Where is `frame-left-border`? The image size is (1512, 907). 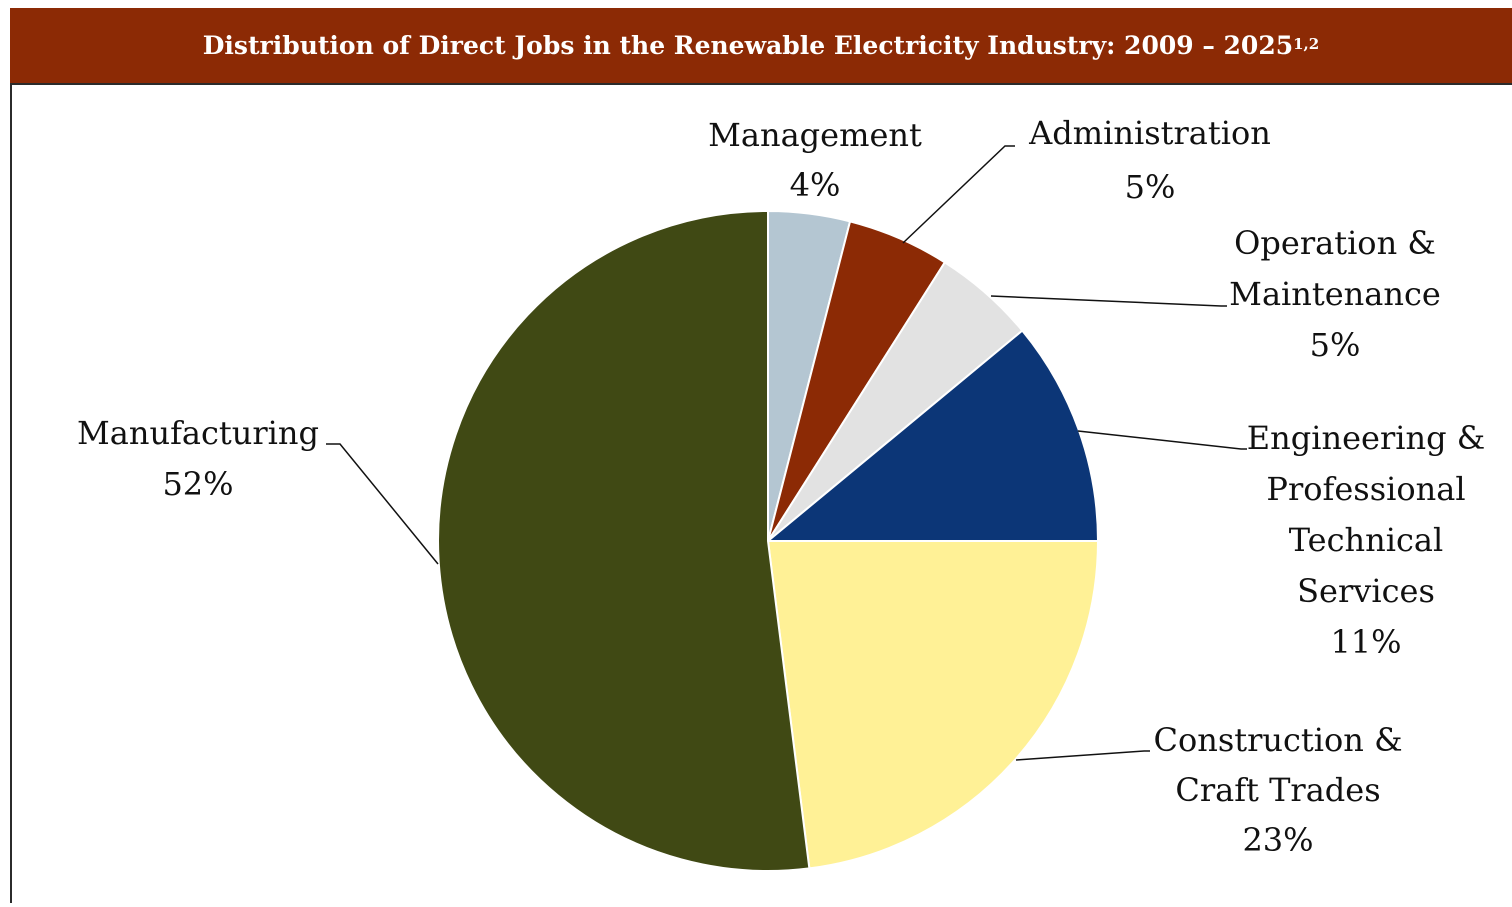
frame-left-border is located at coordinates (11, 494).